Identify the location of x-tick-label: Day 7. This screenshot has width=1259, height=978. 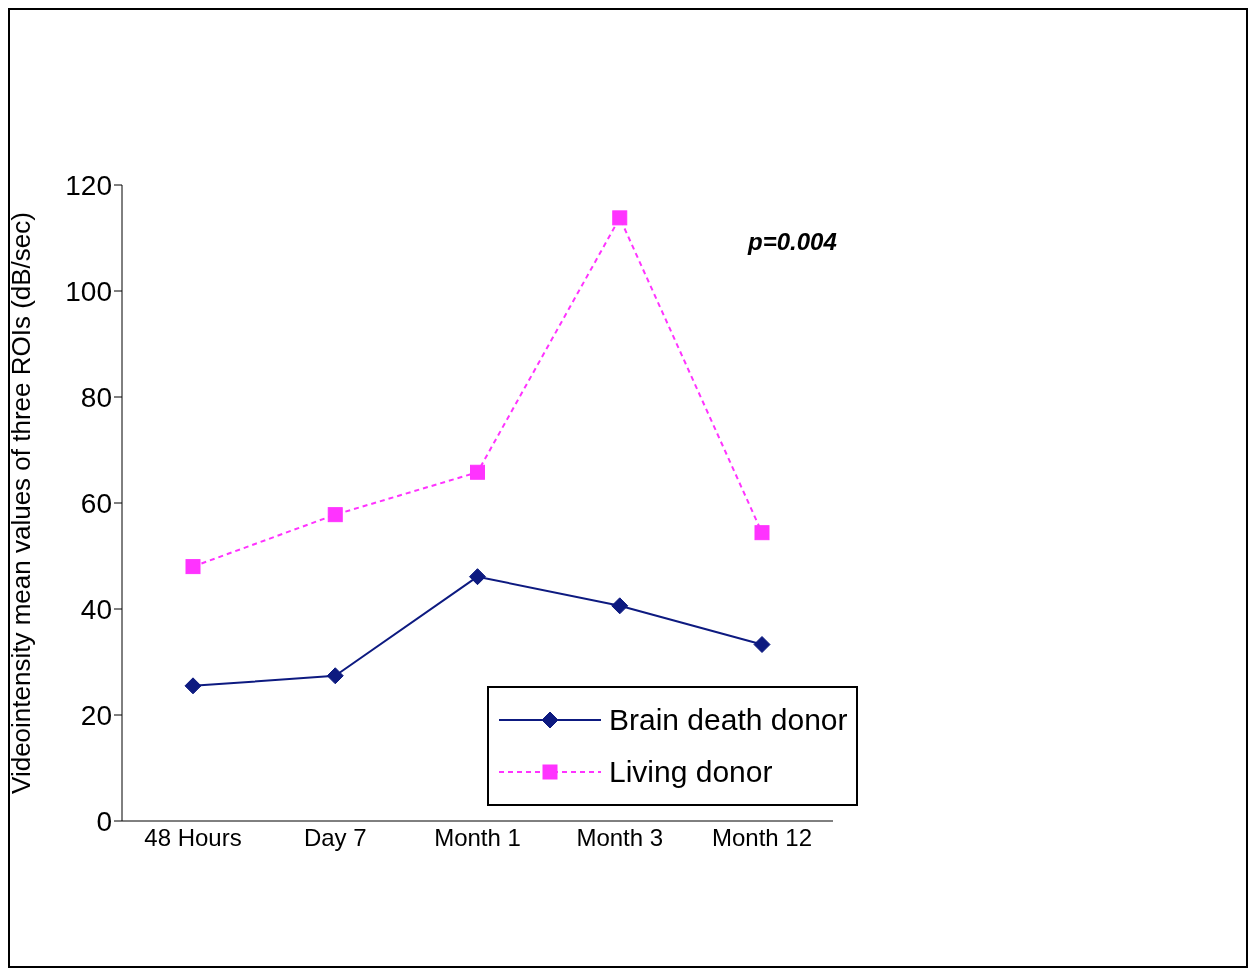
(335, 838).